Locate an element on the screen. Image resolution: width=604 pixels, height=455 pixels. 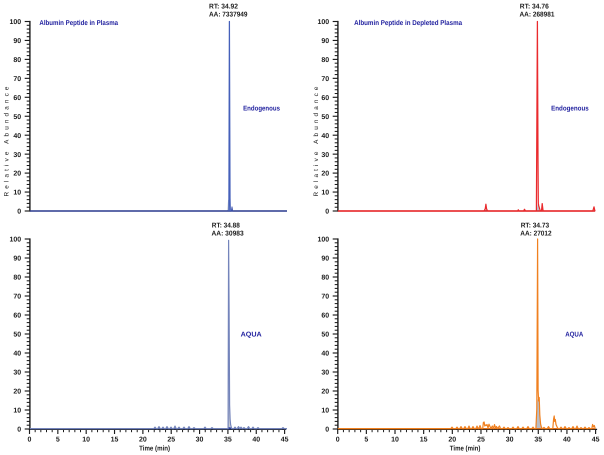
svg-text: RT: 34.76 is located at coordinates (534, 6).